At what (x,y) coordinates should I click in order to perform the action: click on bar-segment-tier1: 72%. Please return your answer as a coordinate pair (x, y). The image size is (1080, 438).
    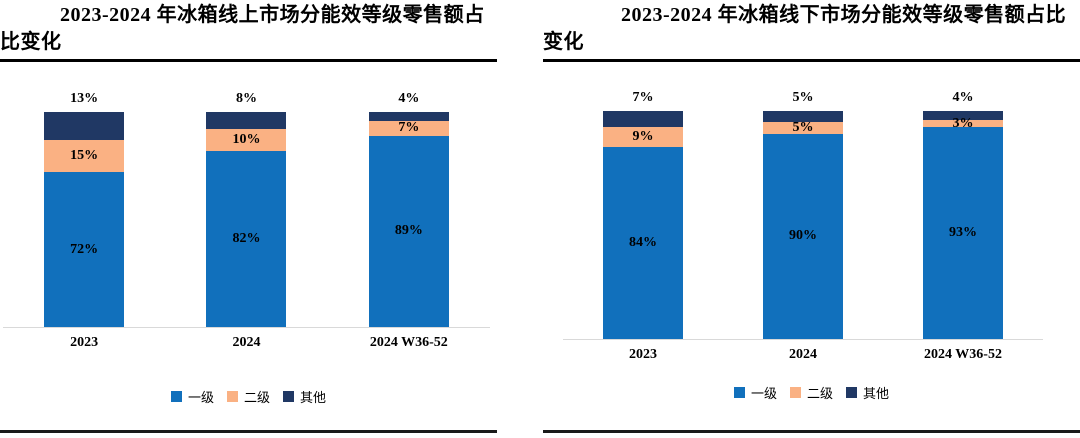
    Looking at the image, I should click on (84, 249).